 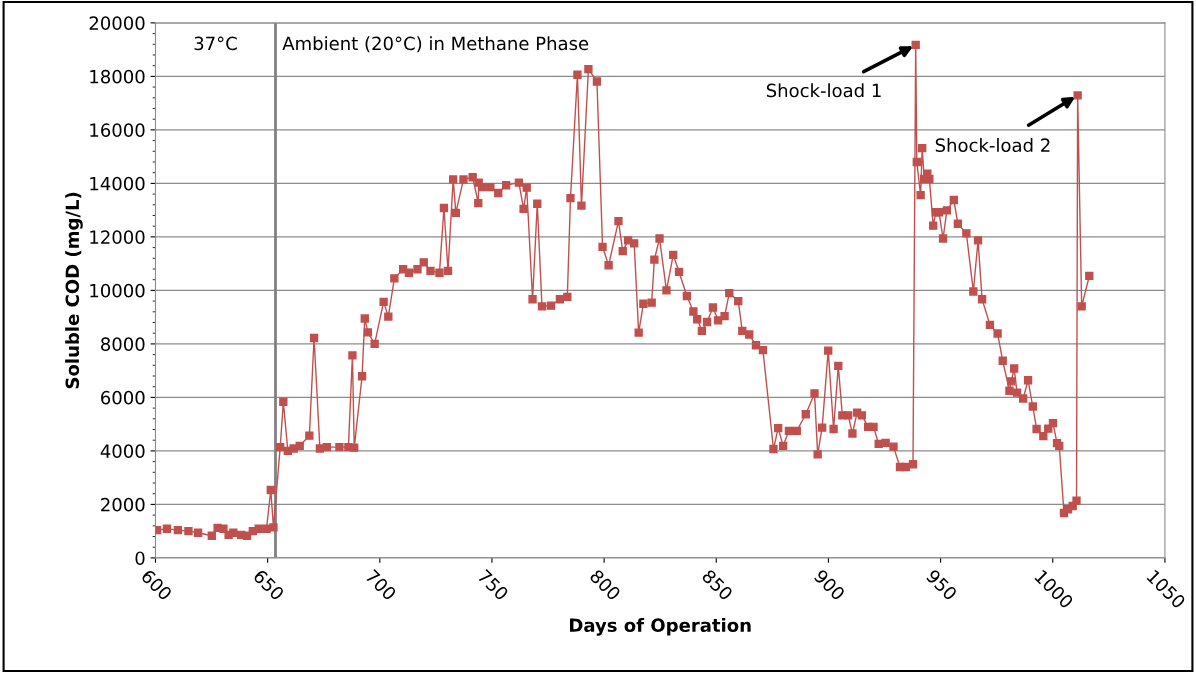 I want to click on x-tick-label: 700, so click(x=381, y=585).